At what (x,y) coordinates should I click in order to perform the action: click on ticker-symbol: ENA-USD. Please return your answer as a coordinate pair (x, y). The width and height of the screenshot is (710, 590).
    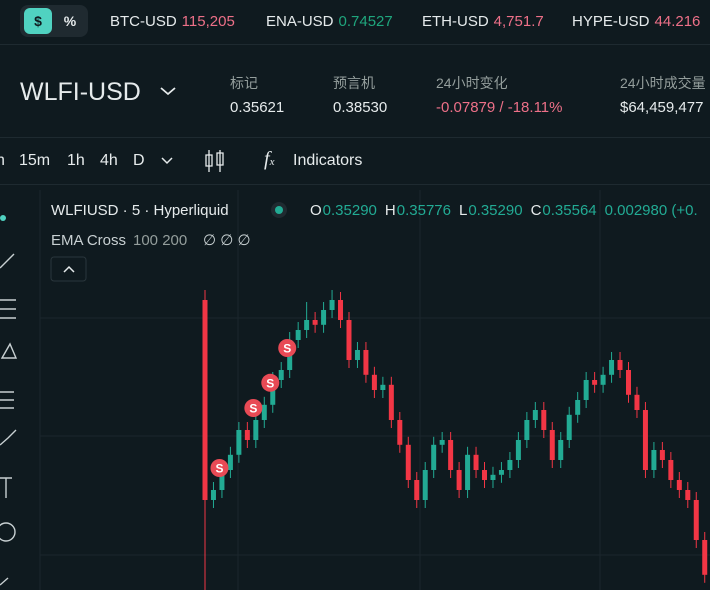
    Looking at the image, I should click on (300, 21).